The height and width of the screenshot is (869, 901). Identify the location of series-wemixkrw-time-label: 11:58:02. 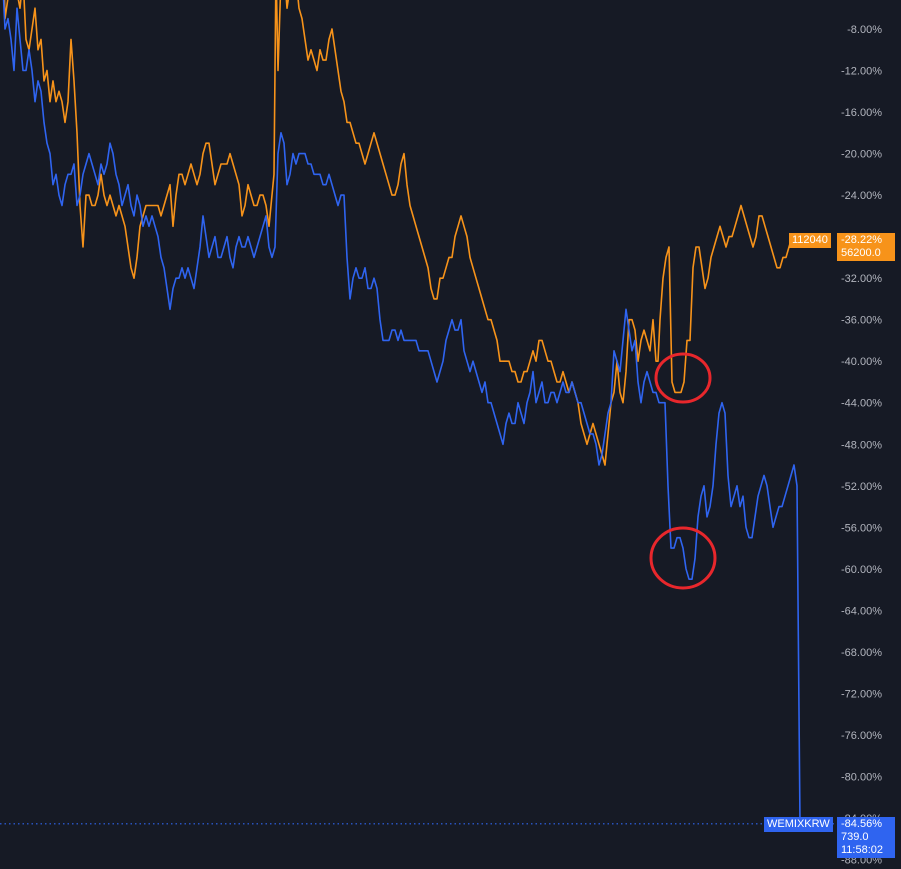
(862, 850).